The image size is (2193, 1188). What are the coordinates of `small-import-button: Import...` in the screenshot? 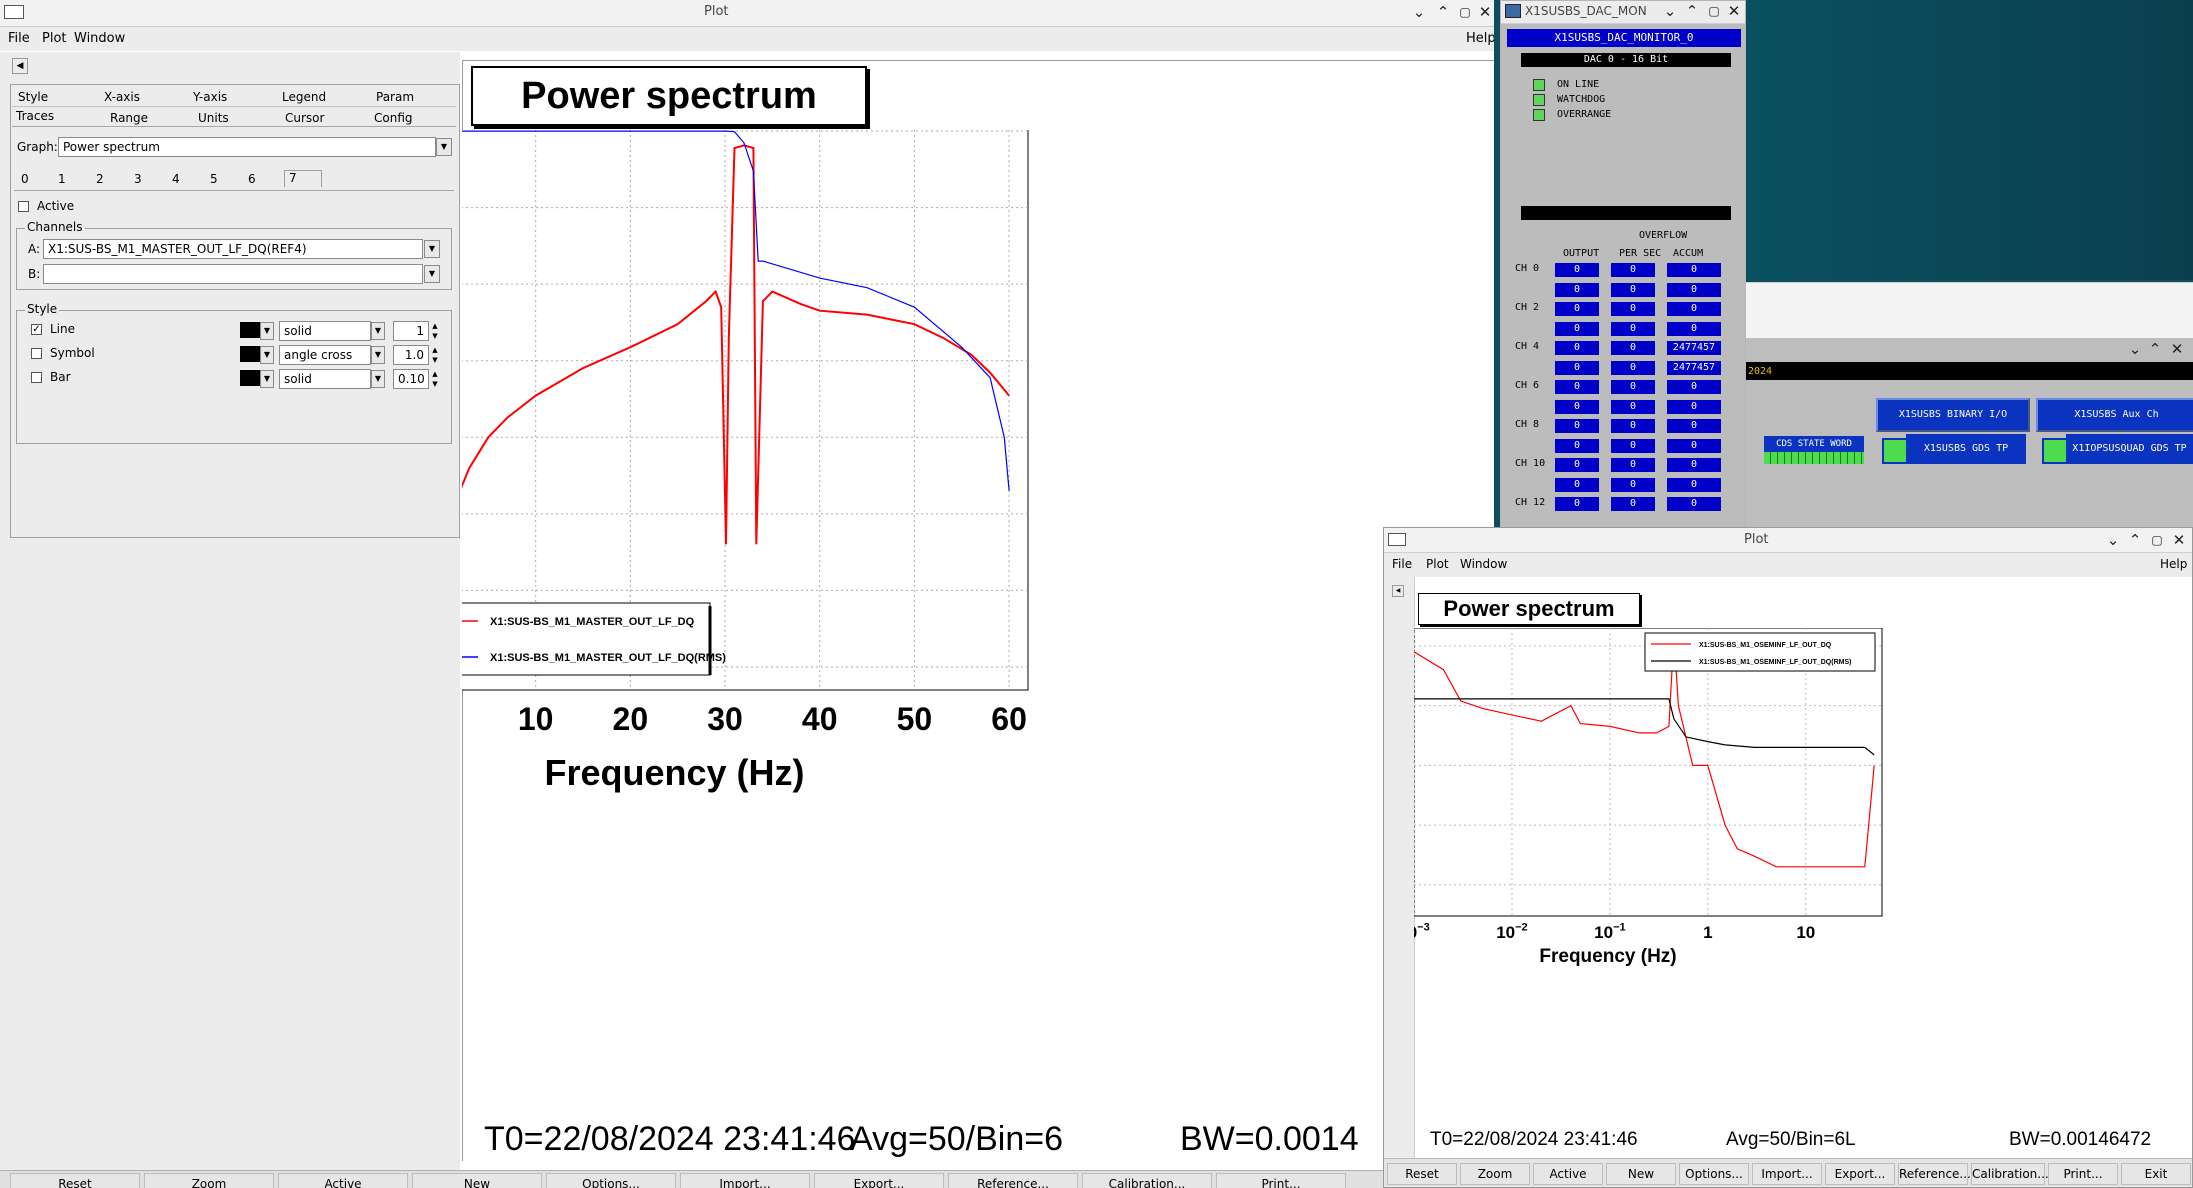 It's located at (1787, 1174).